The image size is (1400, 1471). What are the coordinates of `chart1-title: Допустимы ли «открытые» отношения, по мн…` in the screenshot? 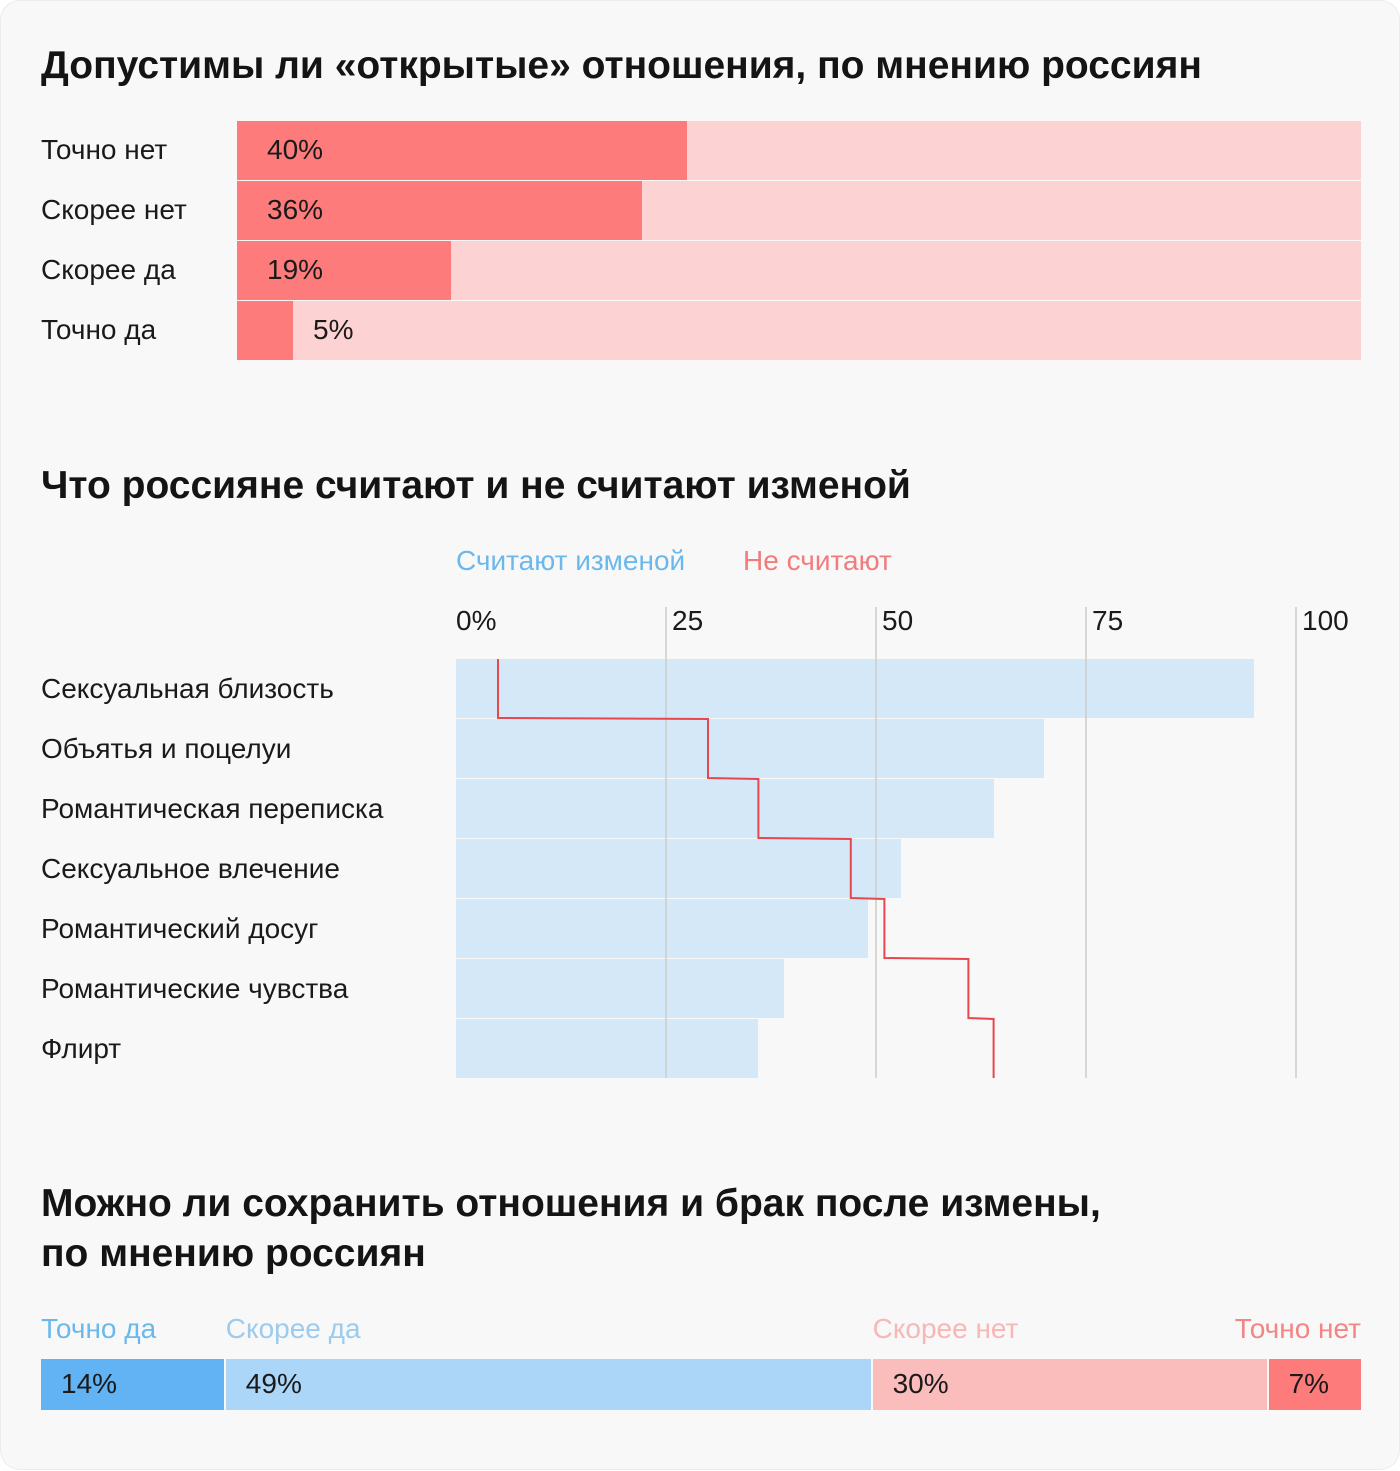 It's located at (621, 65).